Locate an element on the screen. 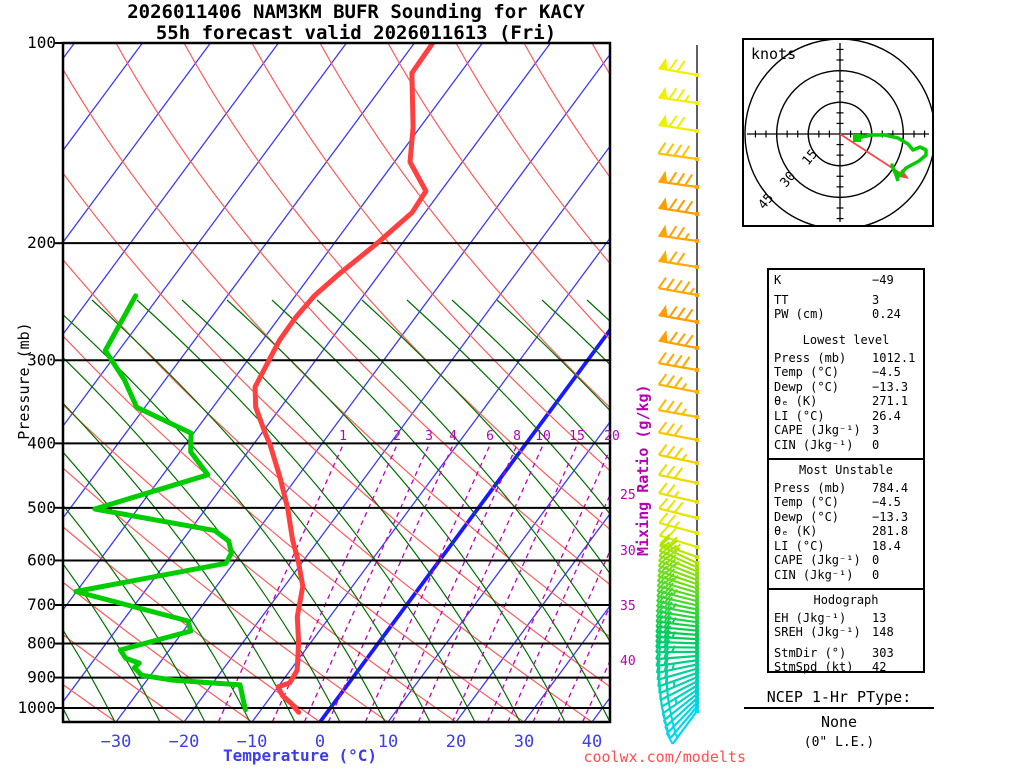 Image resolution: width=1024 pixels, height=768 pixels. svg-text: 15 is located at coordinates (577, 436).